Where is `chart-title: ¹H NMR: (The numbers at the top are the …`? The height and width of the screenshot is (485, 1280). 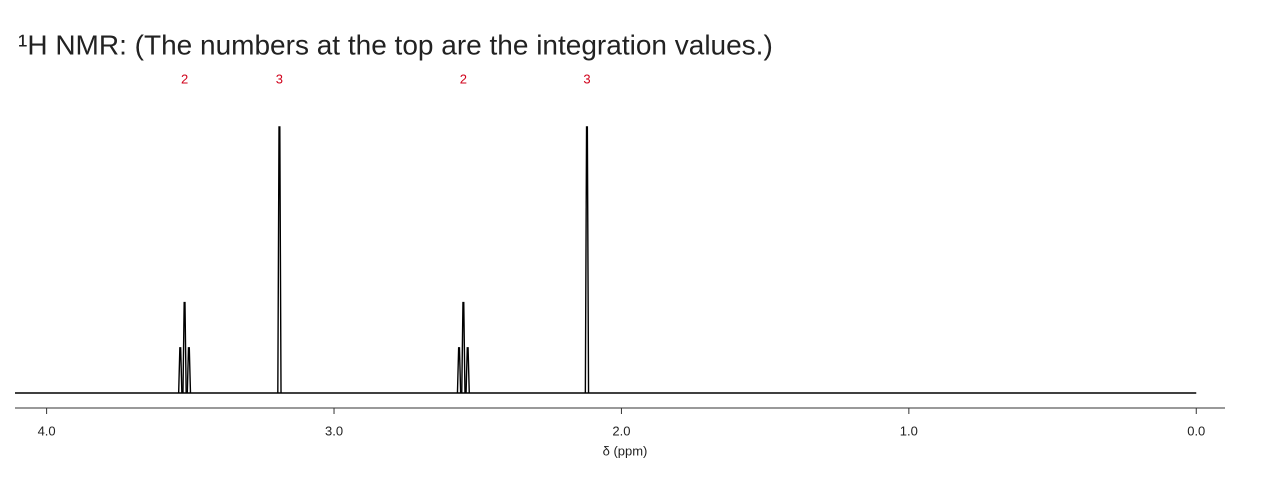 chart-title: ¹H NMR: (The numbers at the top are the … is located at coordinates (395, 44).